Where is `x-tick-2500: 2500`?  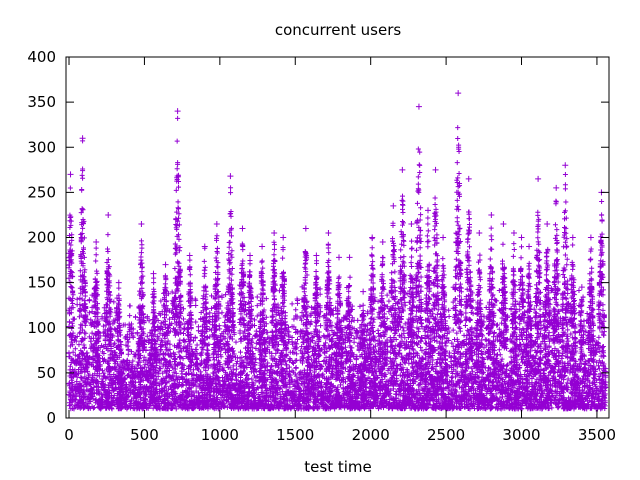 x-tick-2500: 2500 is located at coordinates (446, 250).